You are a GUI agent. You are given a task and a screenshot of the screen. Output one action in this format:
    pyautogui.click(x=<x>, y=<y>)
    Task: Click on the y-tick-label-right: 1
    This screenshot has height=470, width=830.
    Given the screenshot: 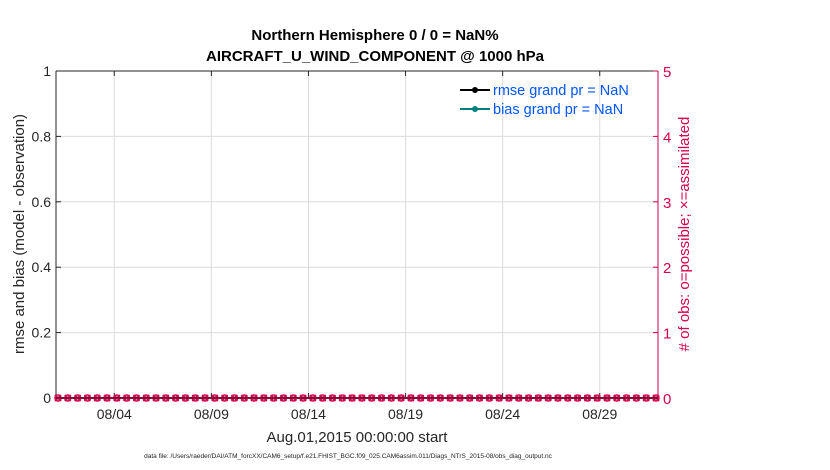 What is the action you would take?
    pyautogui.click(x=667, y=334)
    